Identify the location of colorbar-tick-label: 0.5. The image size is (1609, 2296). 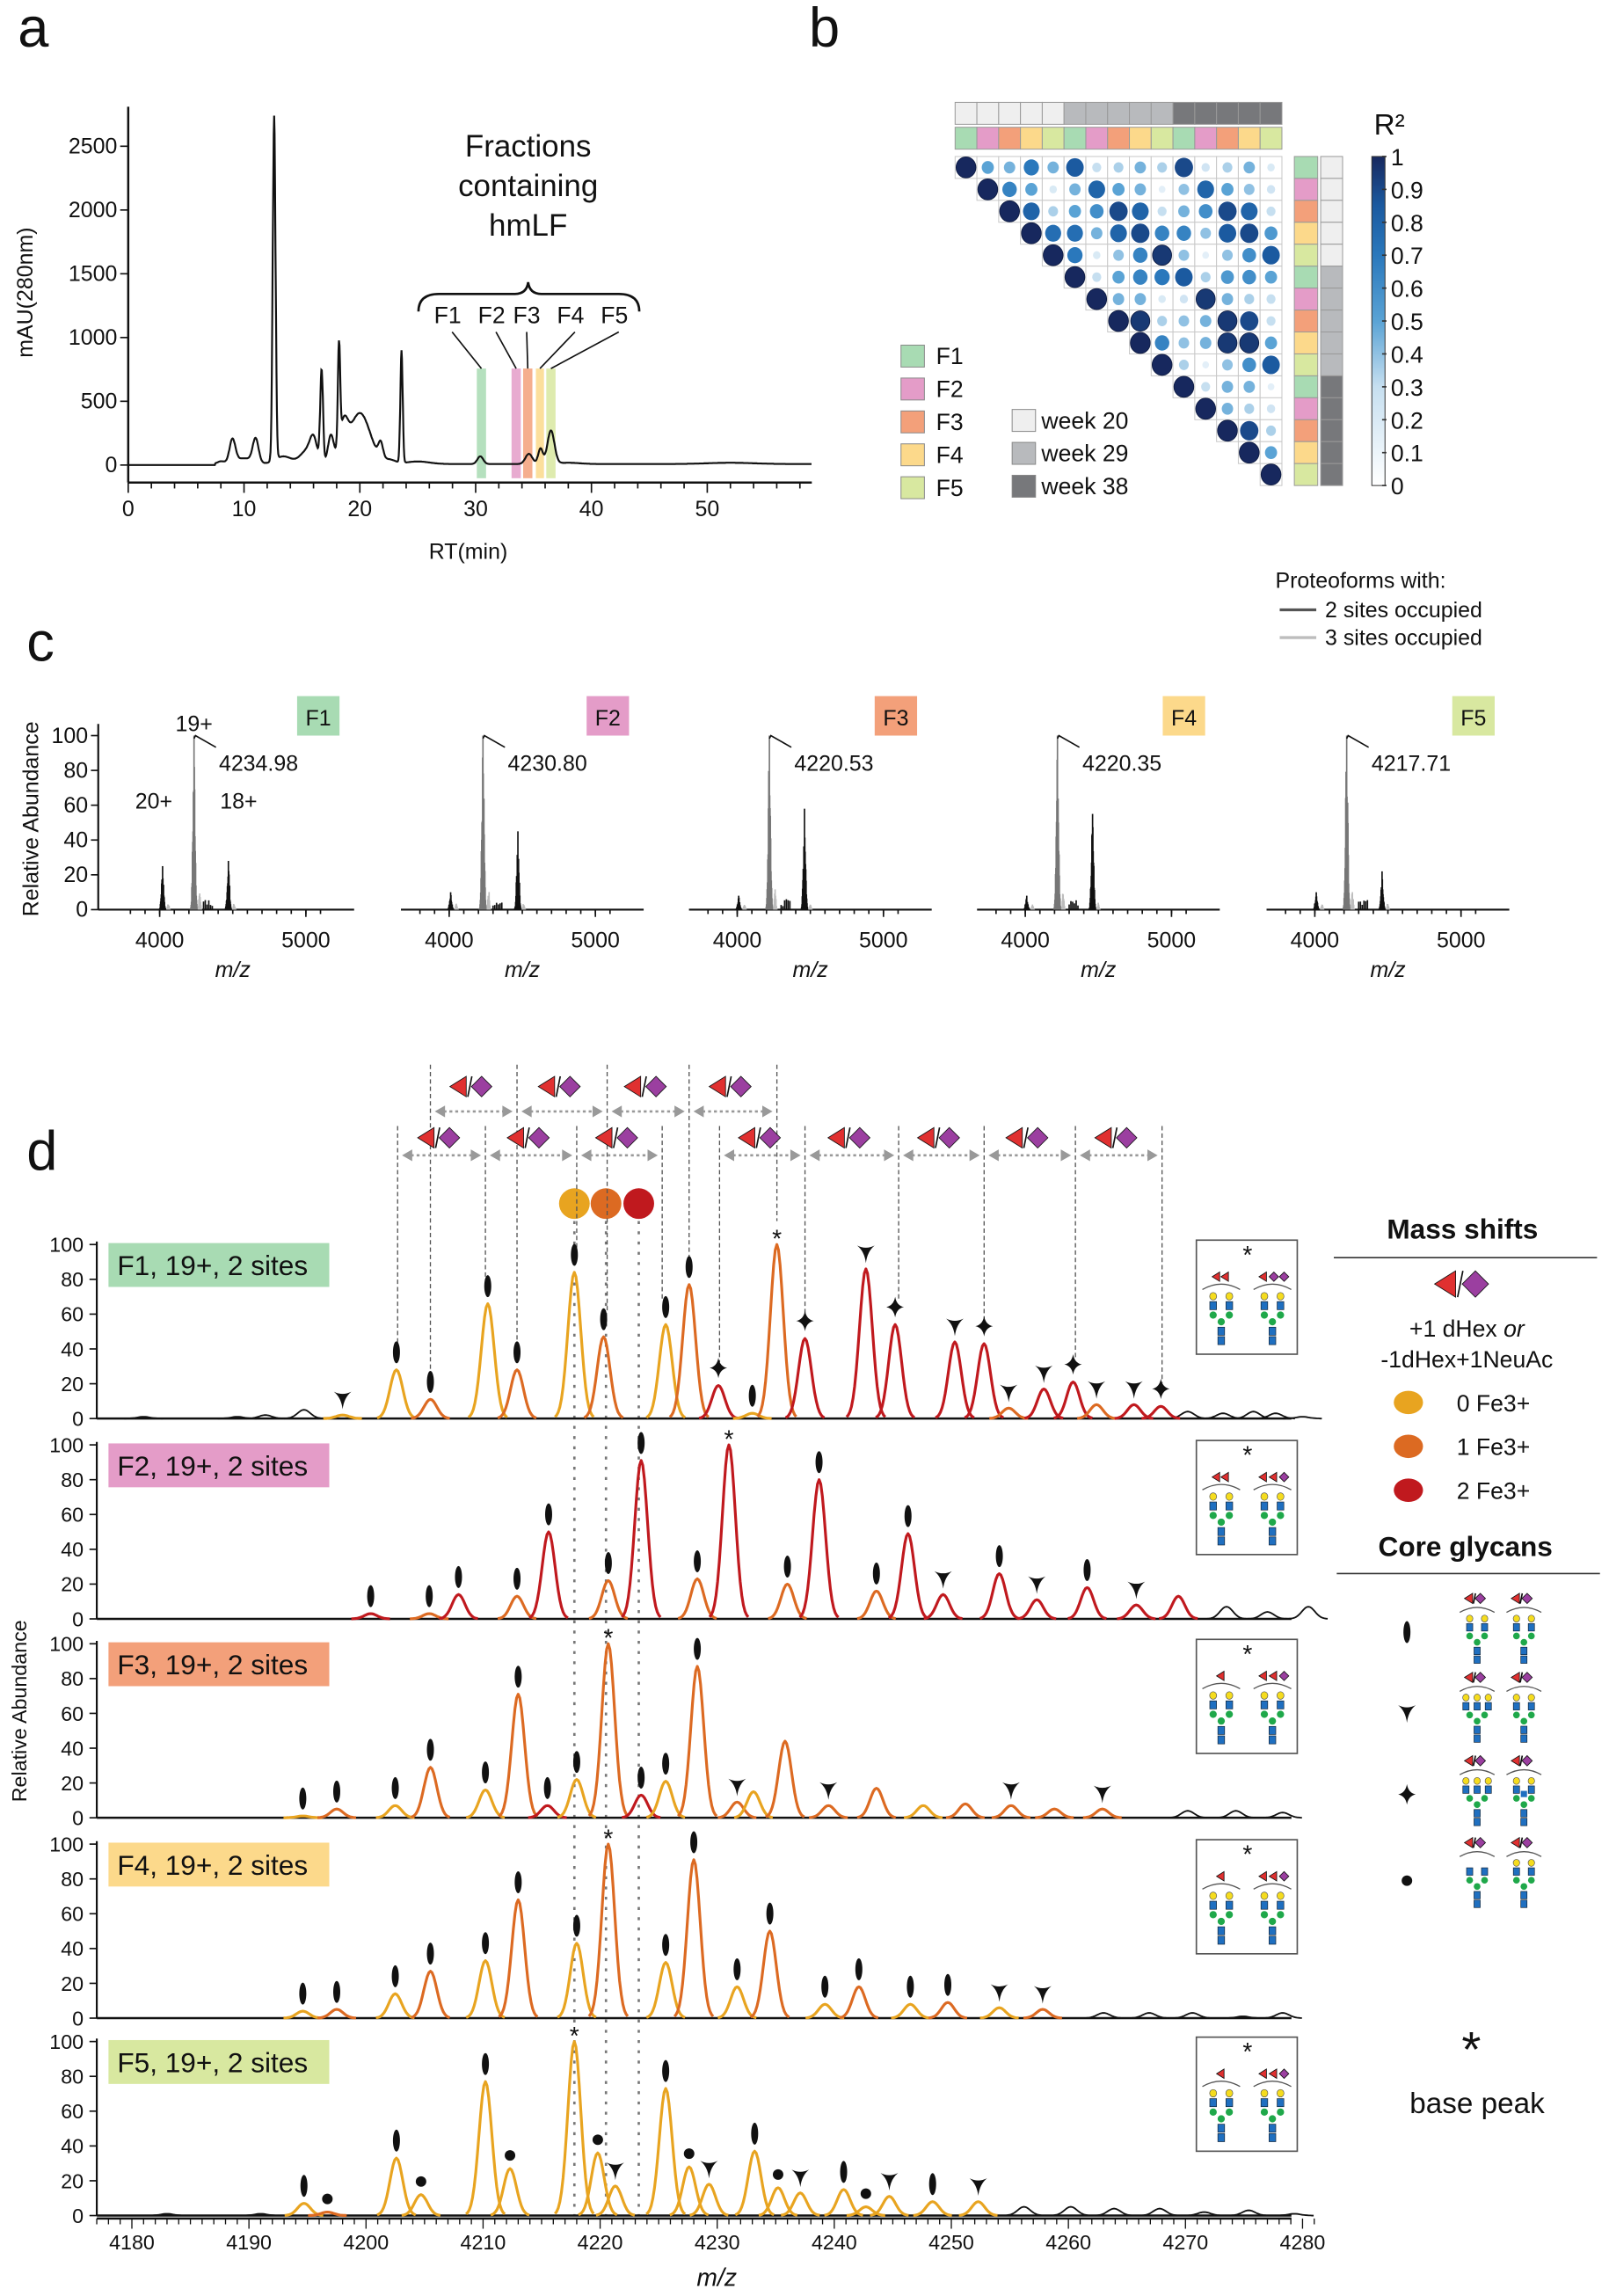
(1407, 322).